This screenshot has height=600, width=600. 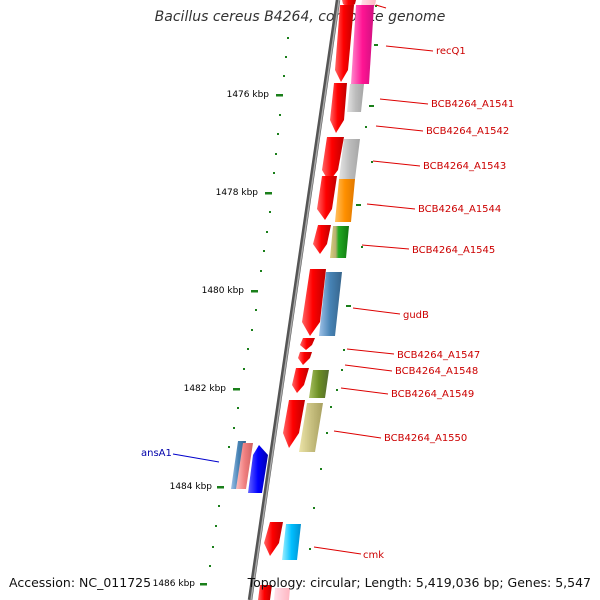 What do you see at coordinates (343, 277) in the screenshot?
I see `gene-side-ticks` at bounding box center [343, 277].